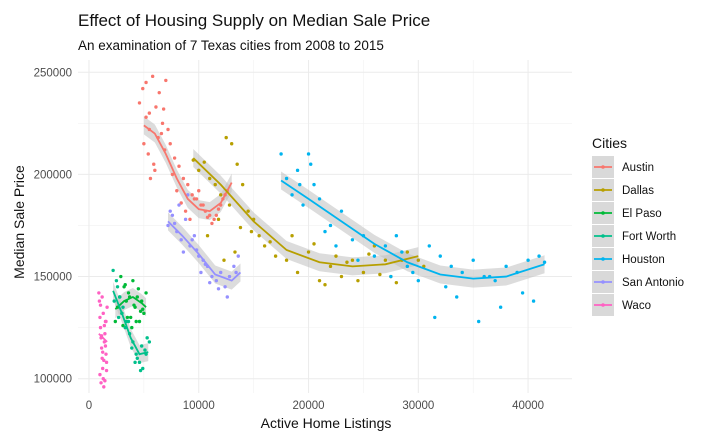  I want to click on trend-line-austin, so click(188, 168).